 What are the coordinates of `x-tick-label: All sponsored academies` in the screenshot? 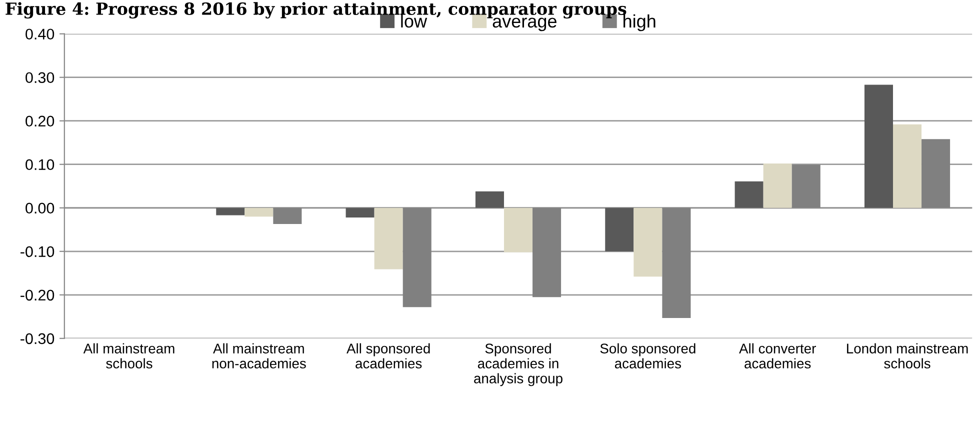 It's located at (388, 355).